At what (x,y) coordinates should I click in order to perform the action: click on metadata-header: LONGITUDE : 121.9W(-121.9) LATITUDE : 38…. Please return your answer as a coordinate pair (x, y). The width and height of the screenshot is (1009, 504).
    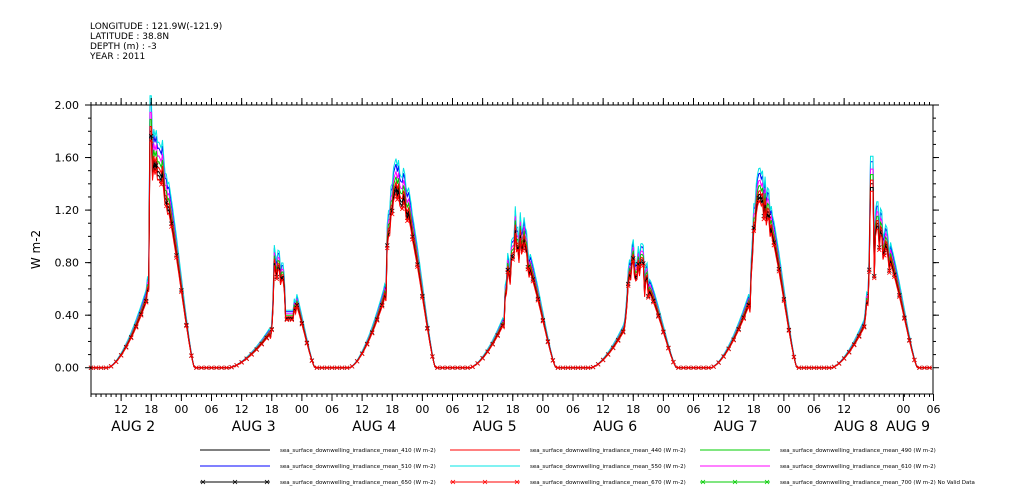
    Looking at the image, I should click on (156, 42).